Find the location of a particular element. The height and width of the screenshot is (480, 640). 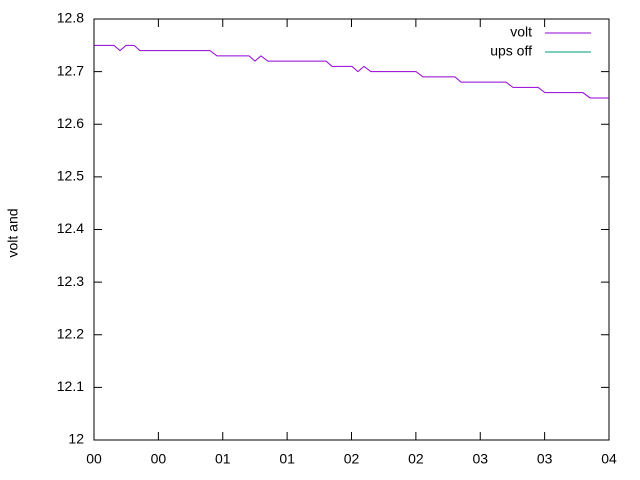

y-tick-label: 12.2 is located at coordinates (70, 333).